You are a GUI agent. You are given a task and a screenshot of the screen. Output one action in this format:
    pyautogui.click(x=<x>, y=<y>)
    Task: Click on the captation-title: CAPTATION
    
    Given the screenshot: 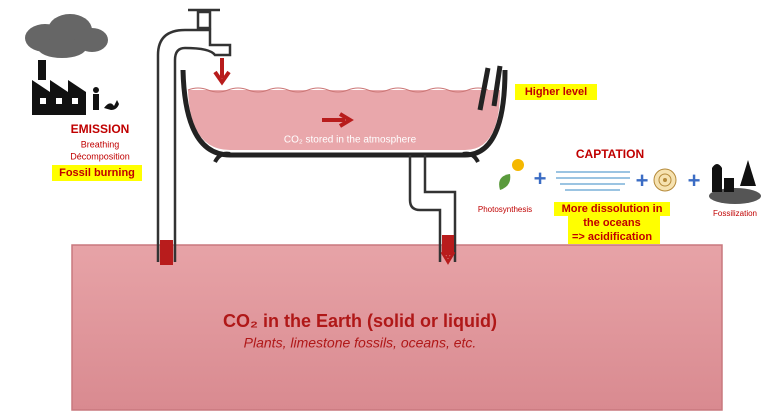 What is the action you would take?
    pyautogui.click(x=610, y=154)
    